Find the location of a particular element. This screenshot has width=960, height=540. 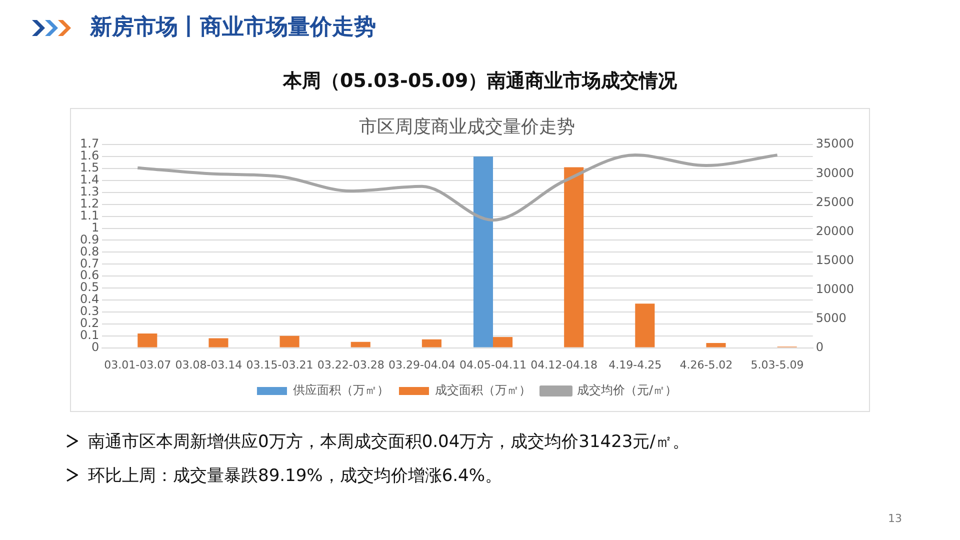

x-tick-label: 03.22-03.28 is located at coordinates (350, 365).